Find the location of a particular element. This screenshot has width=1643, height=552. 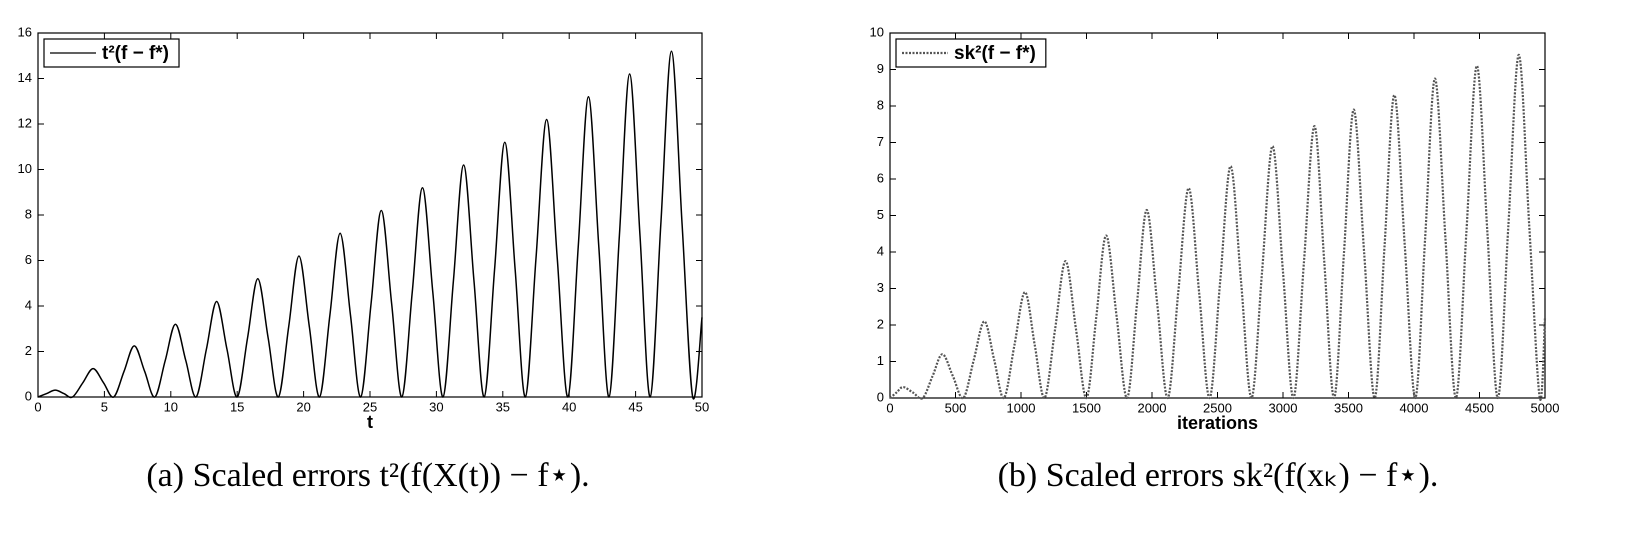

x-axis-label: t is located at coordinates (370, 422).